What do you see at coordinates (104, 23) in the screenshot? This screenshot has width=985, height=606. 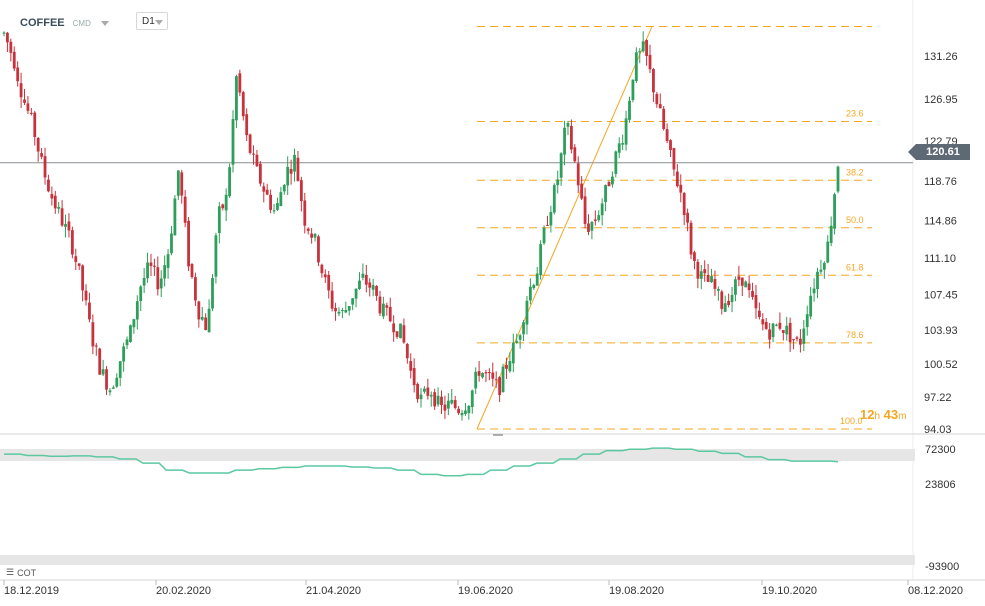 I see `instrument-dropdown-icon` at bounding box center [104, 23].